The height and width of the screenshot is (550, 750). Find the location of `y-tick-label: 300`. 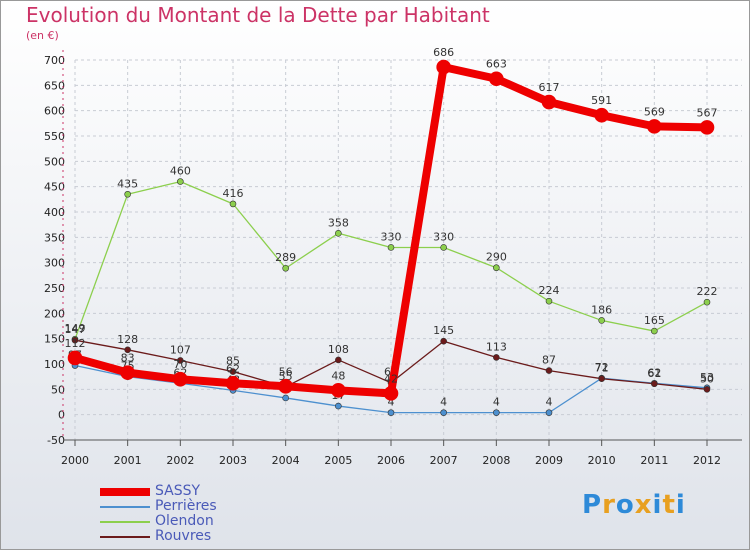

y-tick-label: 300 is located at coordinates (54, 263).